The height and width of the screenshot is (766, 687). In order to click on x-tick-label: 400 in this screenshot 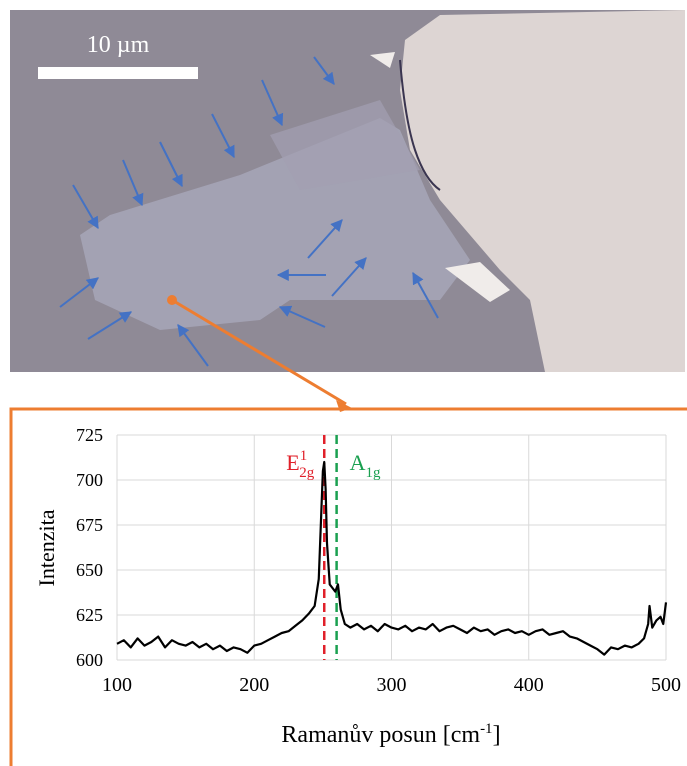, I will do `click(529, 685)`.